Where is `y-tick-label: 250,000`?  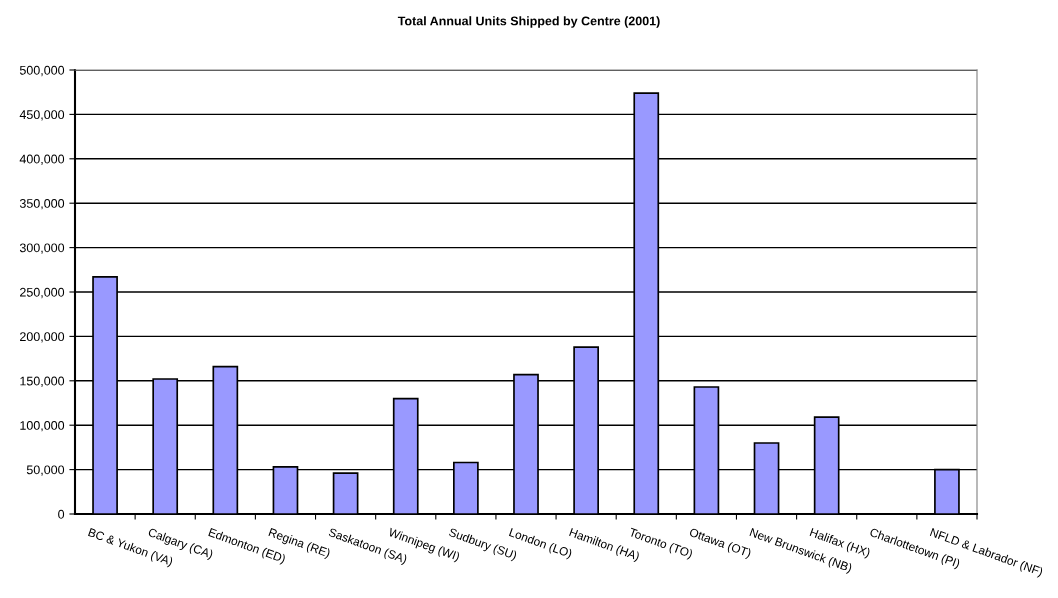 y-tick-label: 250,000 is located at coordinates (42, 293).